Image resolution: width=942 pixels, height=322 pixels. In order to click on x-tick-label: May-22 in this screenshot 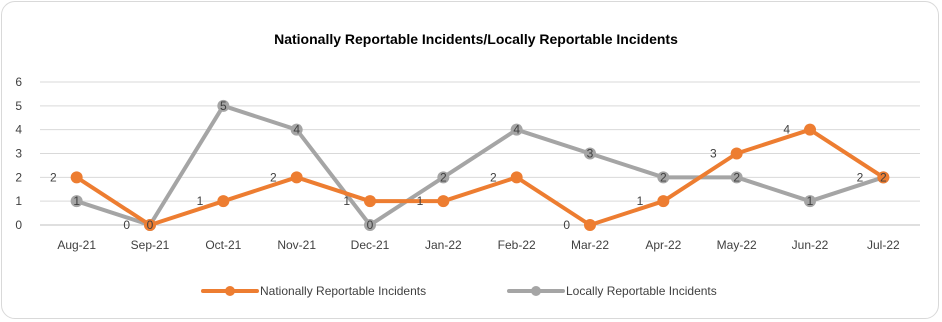, I will do `click(737, 245)`.